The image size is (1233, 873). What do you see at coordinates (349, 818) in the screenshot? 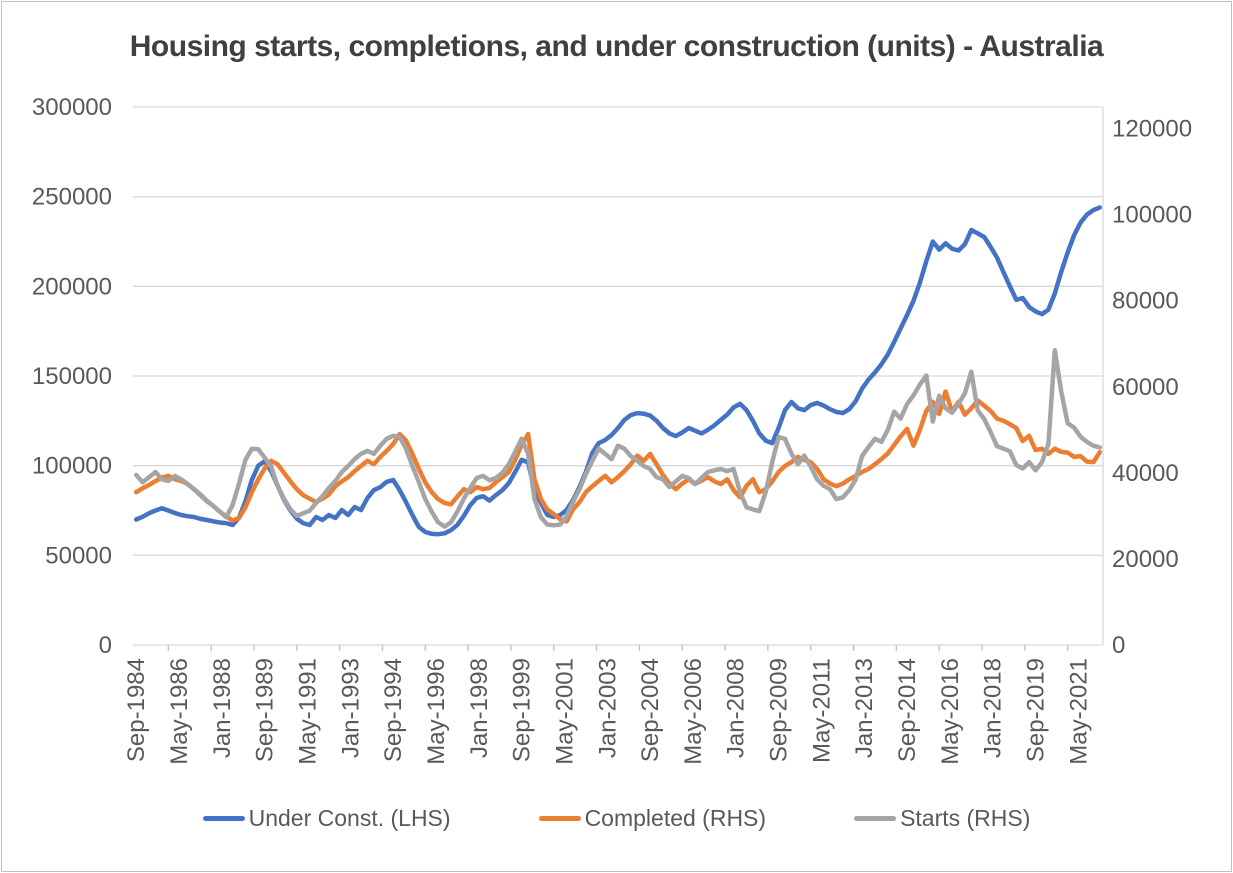
I see `legend-label-under-const: Under Const. (LHS)` at bounding box center [349, 818].